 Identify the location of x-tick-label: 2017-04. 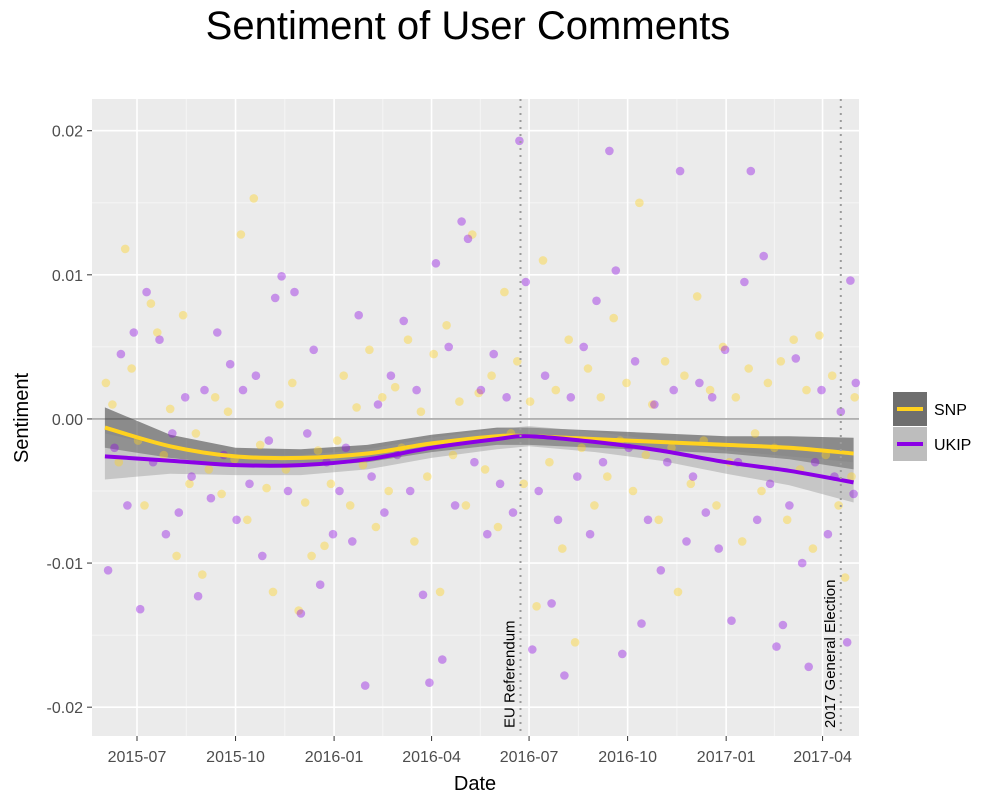
(822, 757).